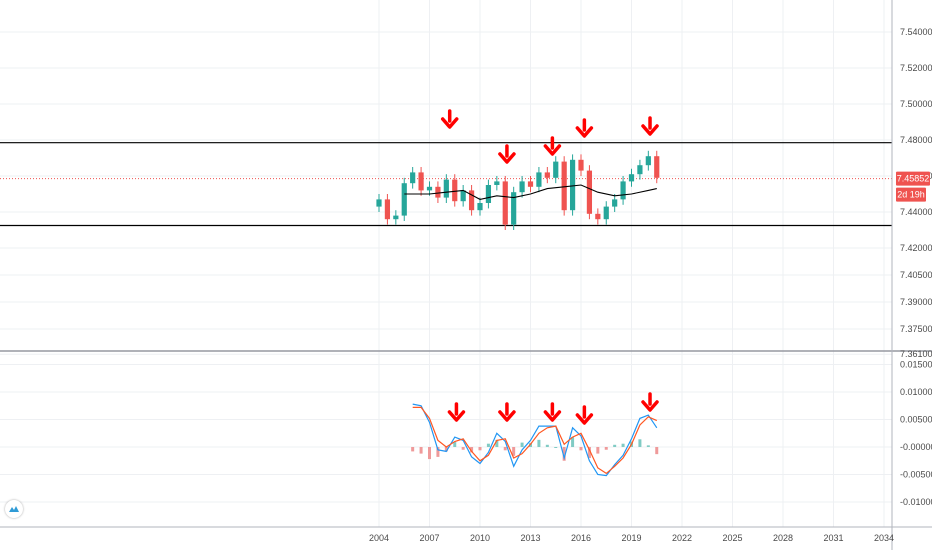 This screenshot has height=555, width=932. I want to click on signal-line, so click(535, 440).